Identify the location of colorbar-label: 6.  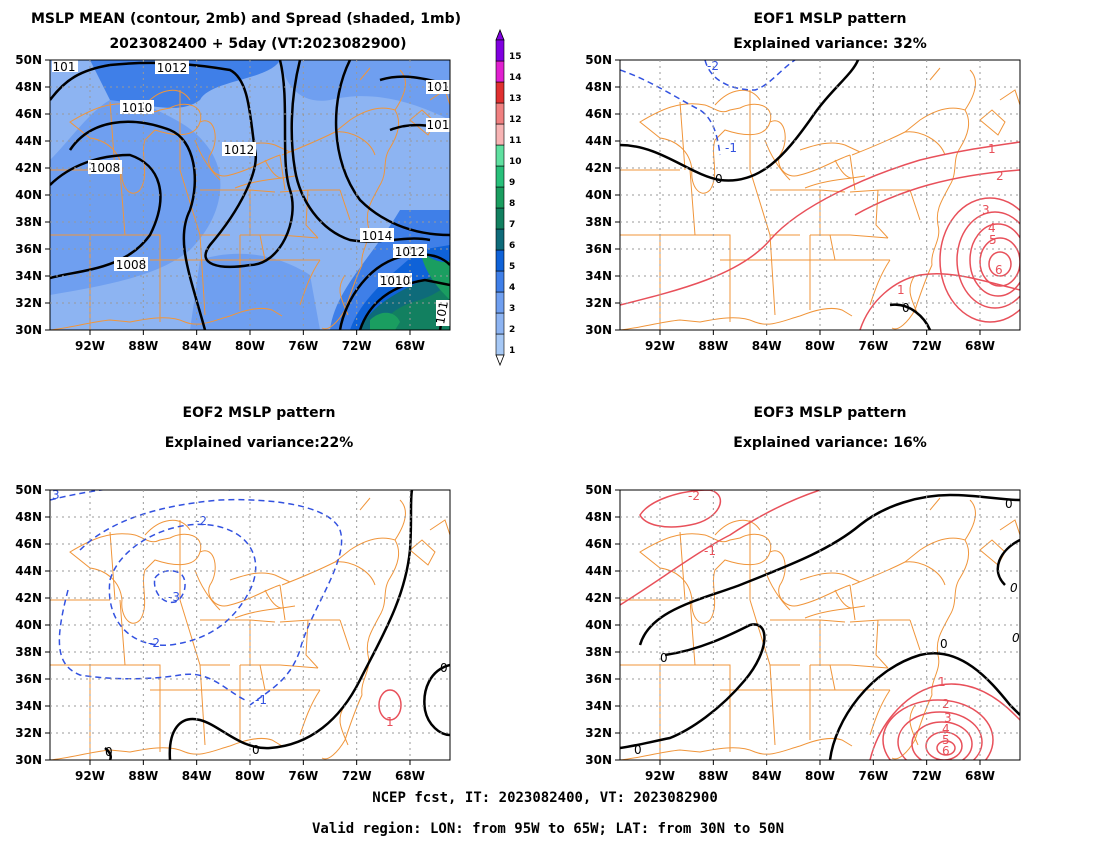
(512, 246).